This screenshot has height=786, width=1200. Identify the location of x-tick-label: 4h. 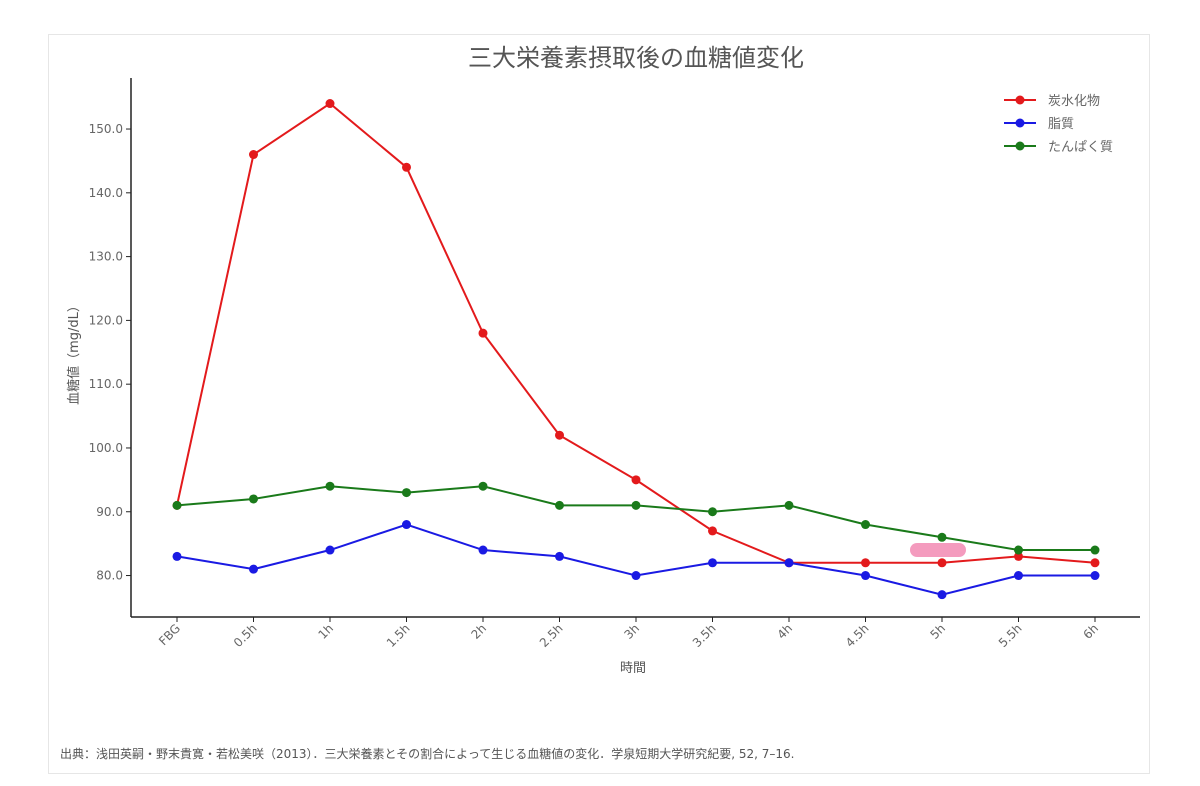
(784, 631).